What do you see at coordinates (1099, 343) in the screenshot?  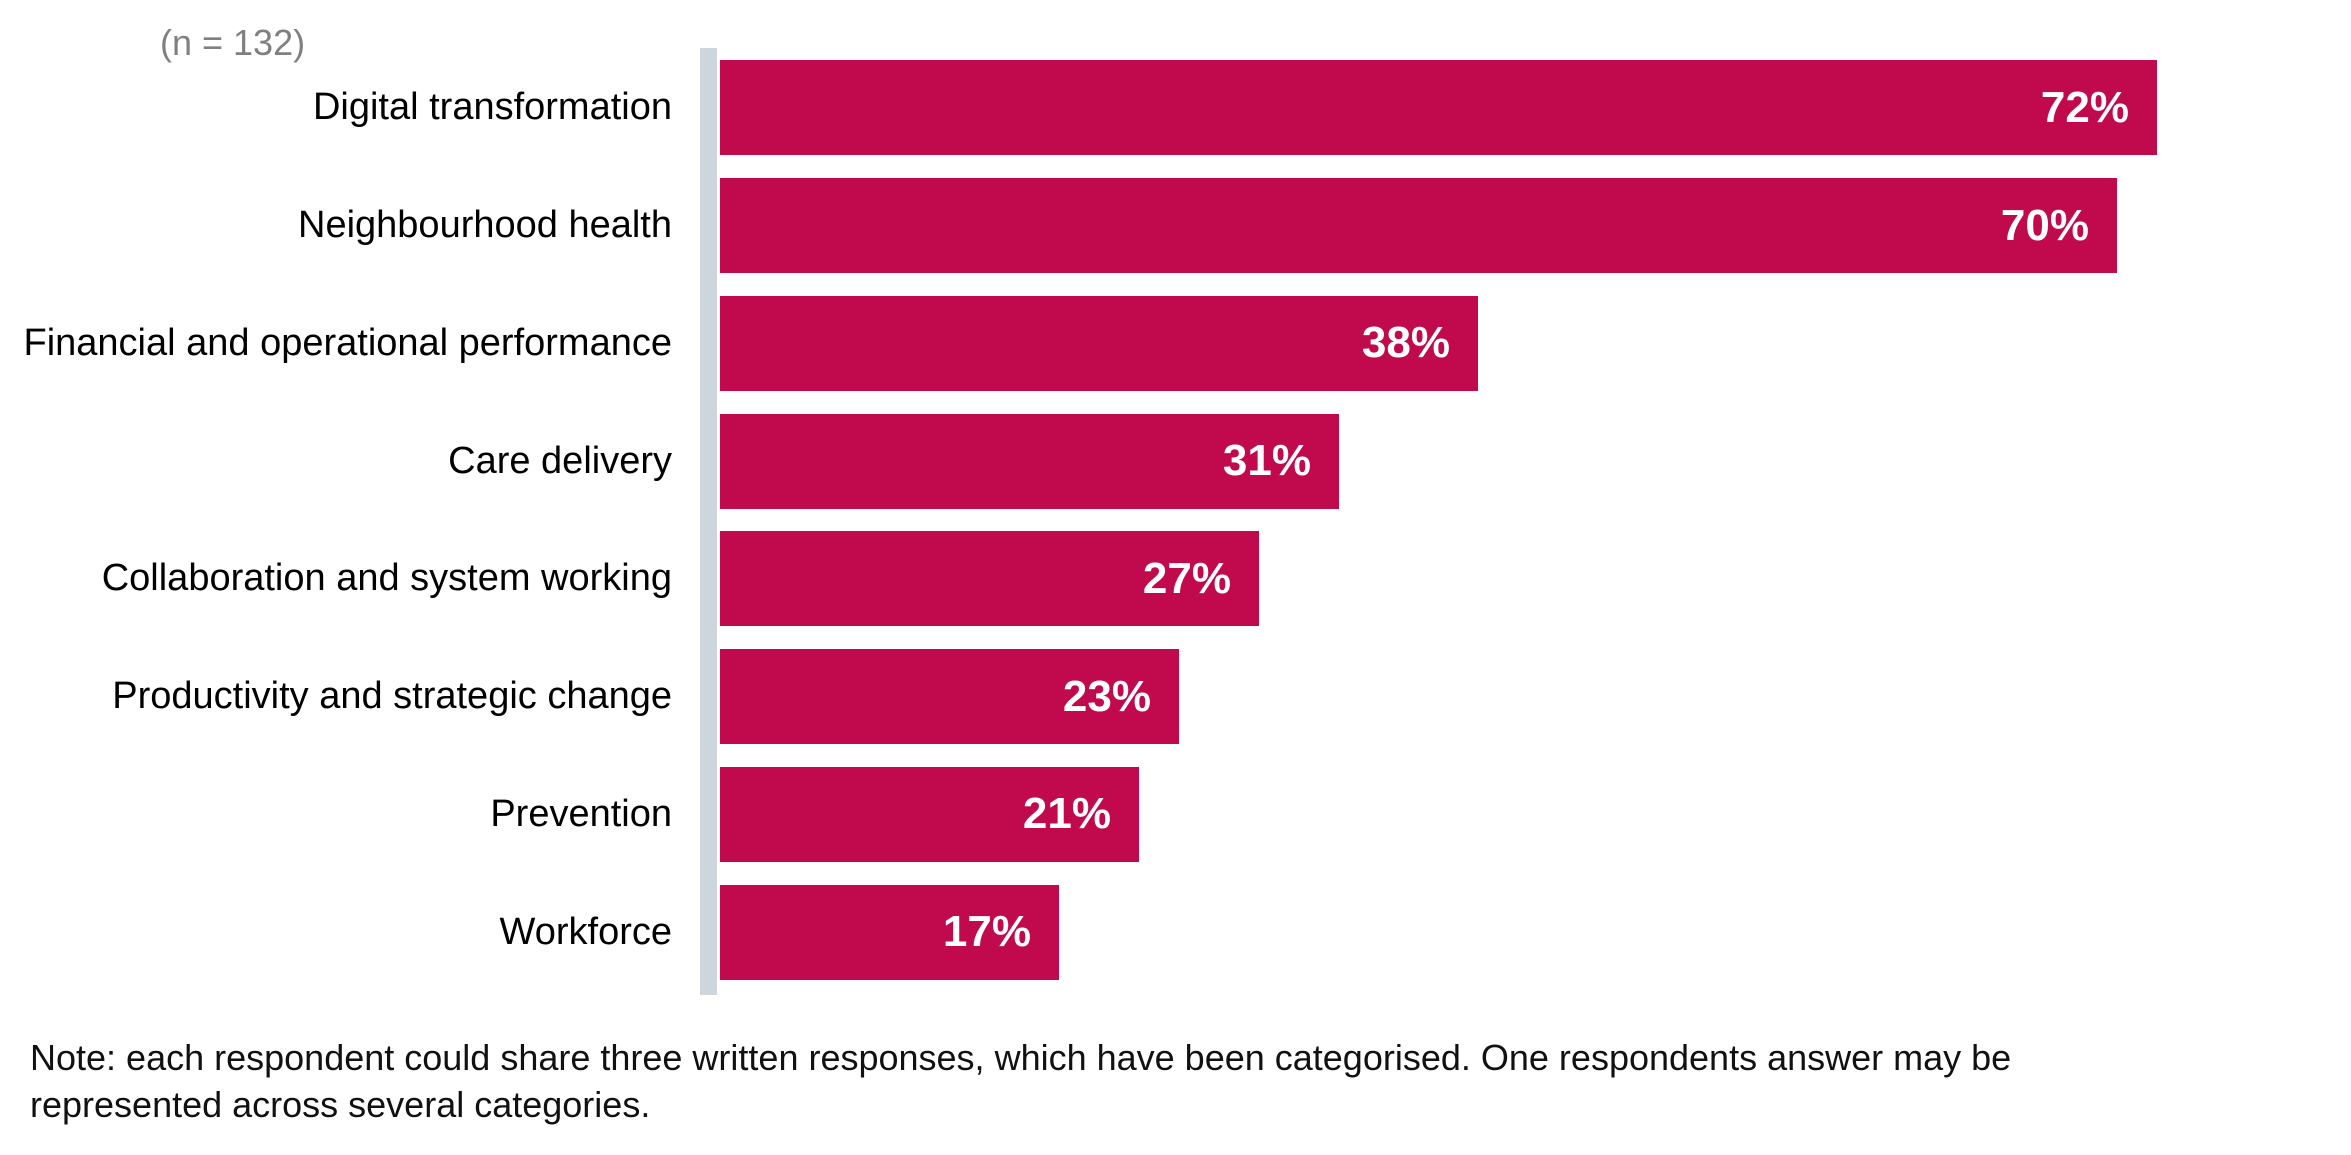 I see `bar: 38%` at bounding box center [1099, 343].